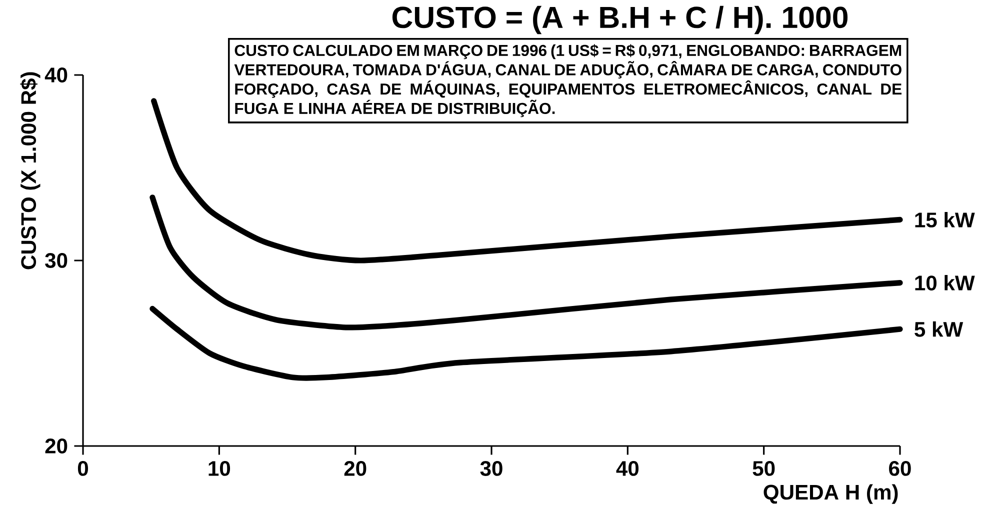 Image resolution: width=986 pixels, height=510 pixels. Describe the element at coordinates (568, 81) in the screenshot. I see `annotation: CUSTO CALCULADO EM MARÇO DE 1996 (1 US$ = R$ 0,971, ENGLOBANDO: BARRAGEM VERTEDOURA, TOMADA D'ÁGUA, CANAL DE ADUÇÃO, CÂMARA DE CARGA, CONDUTO FORÇADO, CASA DE MÁQUINAS, EQUIPAMENTOS ELETROMECÂNICOS, CANAL DE FUGA E LINHA AÉREA DE DISTRIBUIÇÃO.` at that location.